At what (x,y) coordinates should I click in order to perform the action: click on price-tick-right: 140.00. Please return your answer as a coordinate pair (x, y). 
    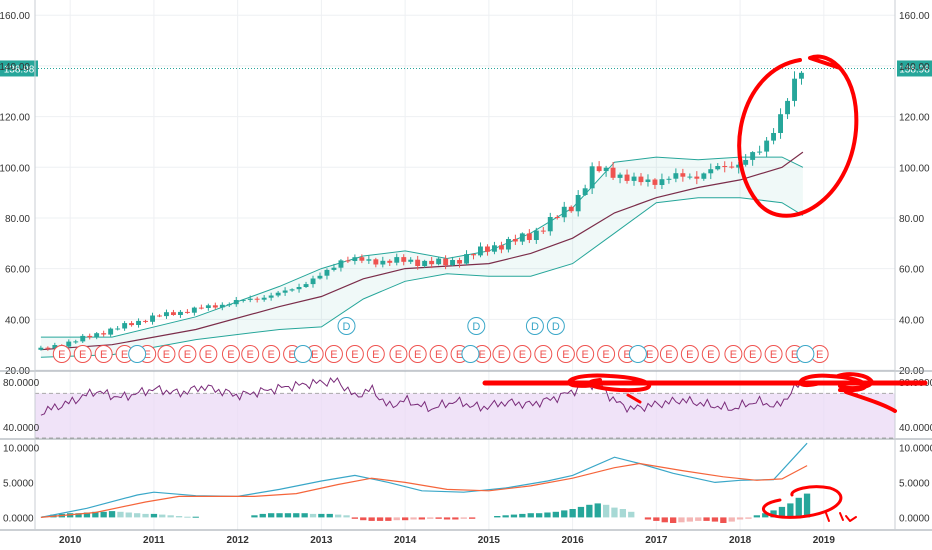
    Looking at the image, I should click on (914, 67).